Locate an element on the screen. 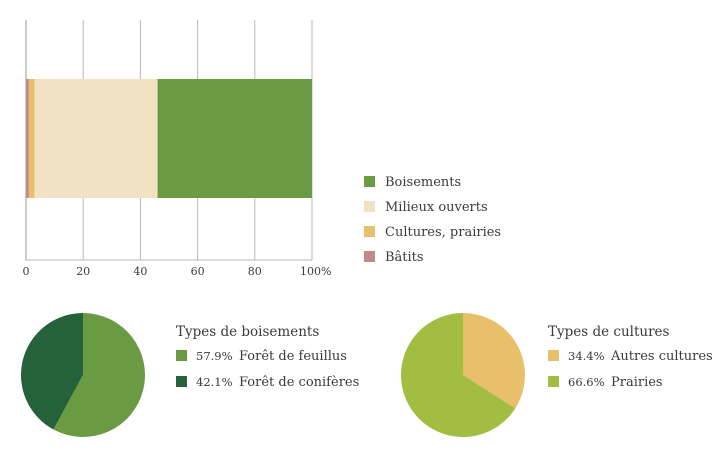 The image size is (728, 462). pie-legend-label-foret-de-feuillus: Forêt de feuillus is located at coordinates (293, 356).